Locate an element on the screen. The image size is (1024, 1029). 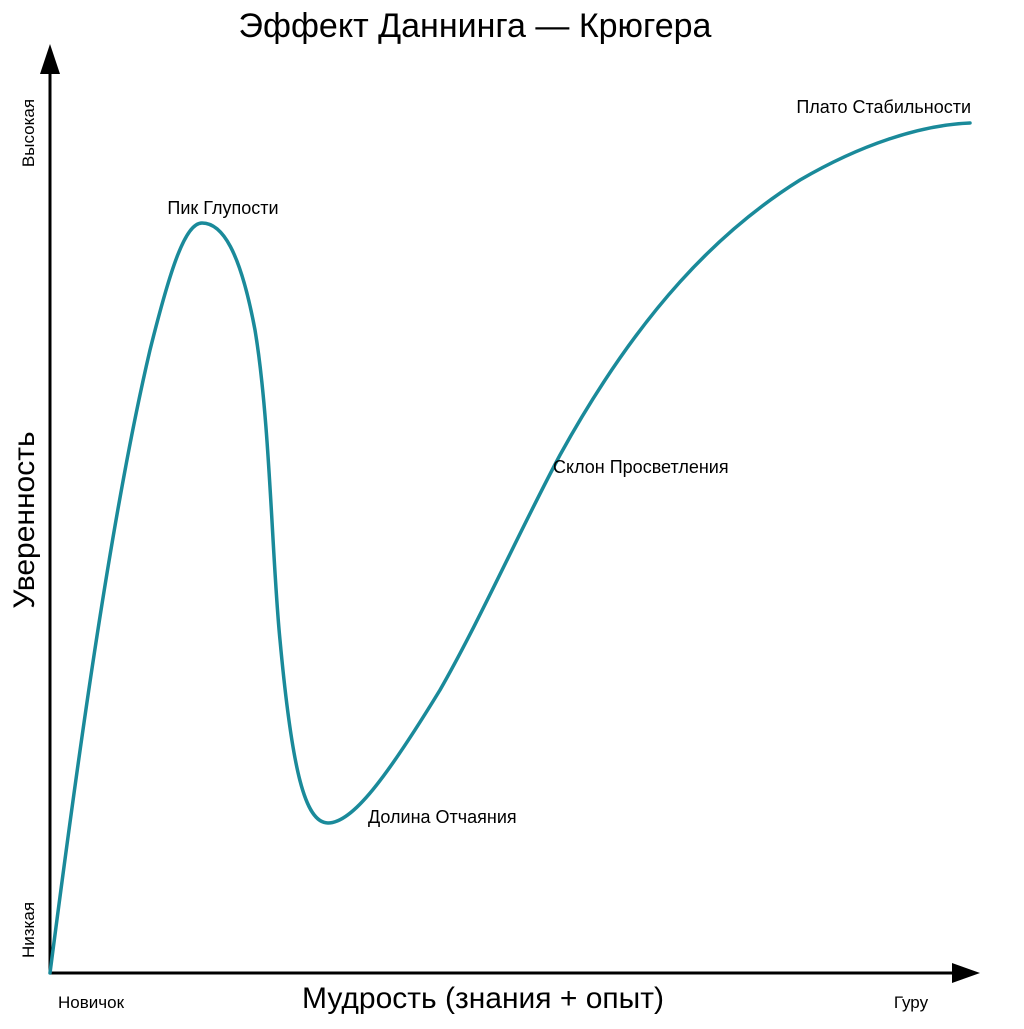
y-high-label: Высокая is located at coordinates (28, 133).